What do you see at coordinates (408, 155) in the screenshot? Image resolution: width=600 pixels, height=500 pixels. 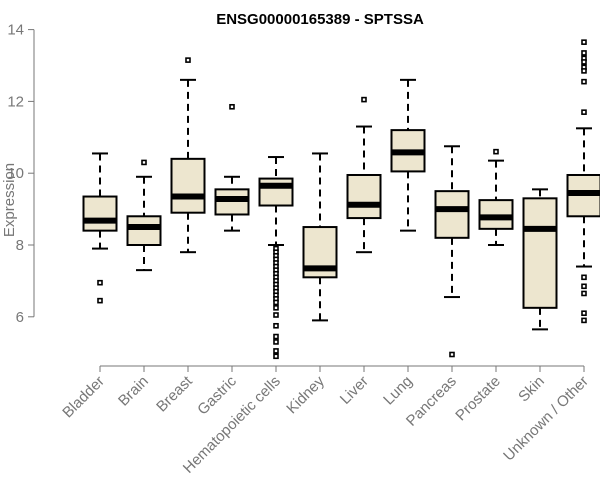 I see `box-lung` at bounding box center [408, 155].